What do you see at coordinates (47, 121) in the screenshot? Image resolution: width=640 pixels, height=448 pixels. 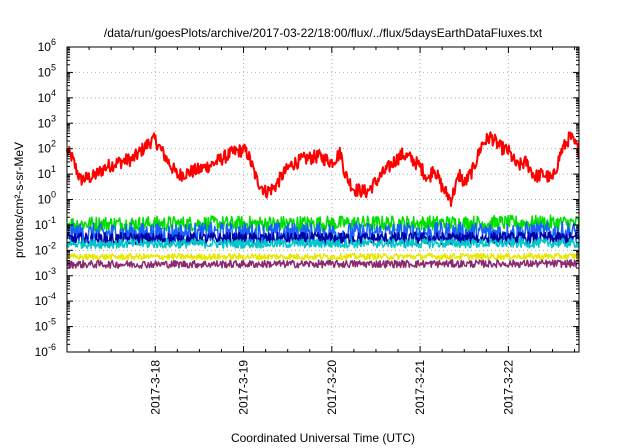 I see `y-tick-label: 10³` at bounding box center [47, 121].